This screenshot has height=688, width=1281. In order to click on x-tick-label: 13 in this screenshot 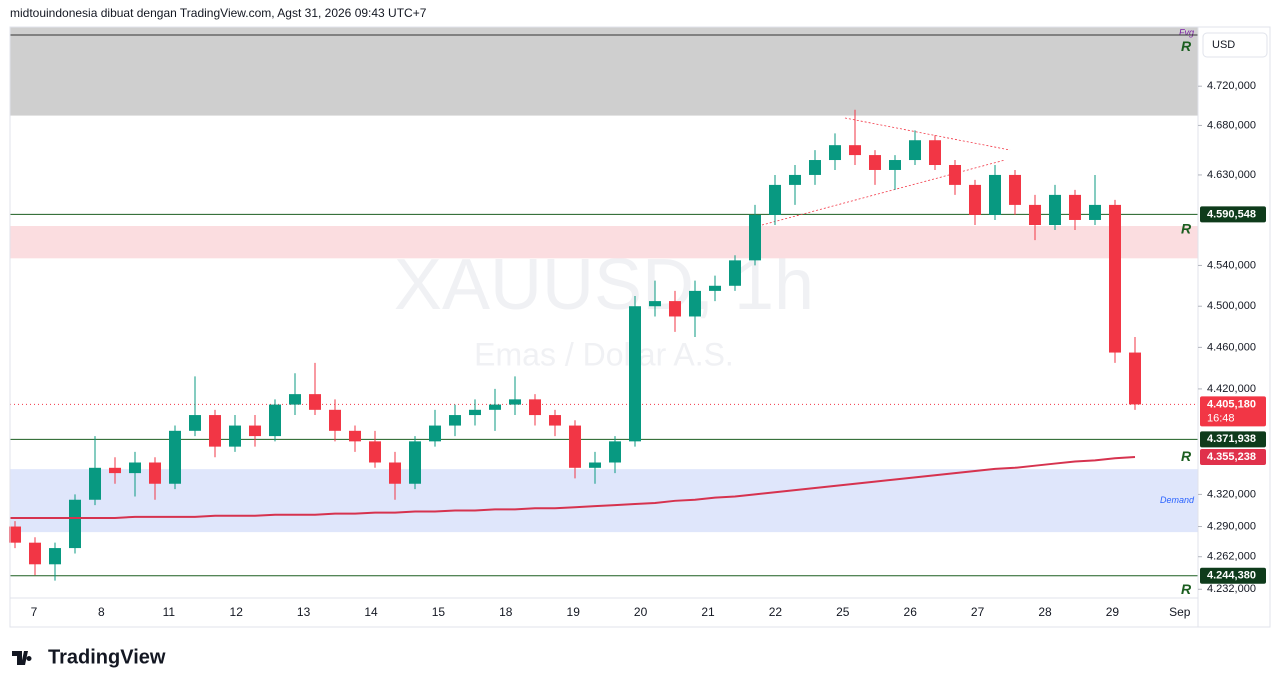, I will do `click(304, 612)`.